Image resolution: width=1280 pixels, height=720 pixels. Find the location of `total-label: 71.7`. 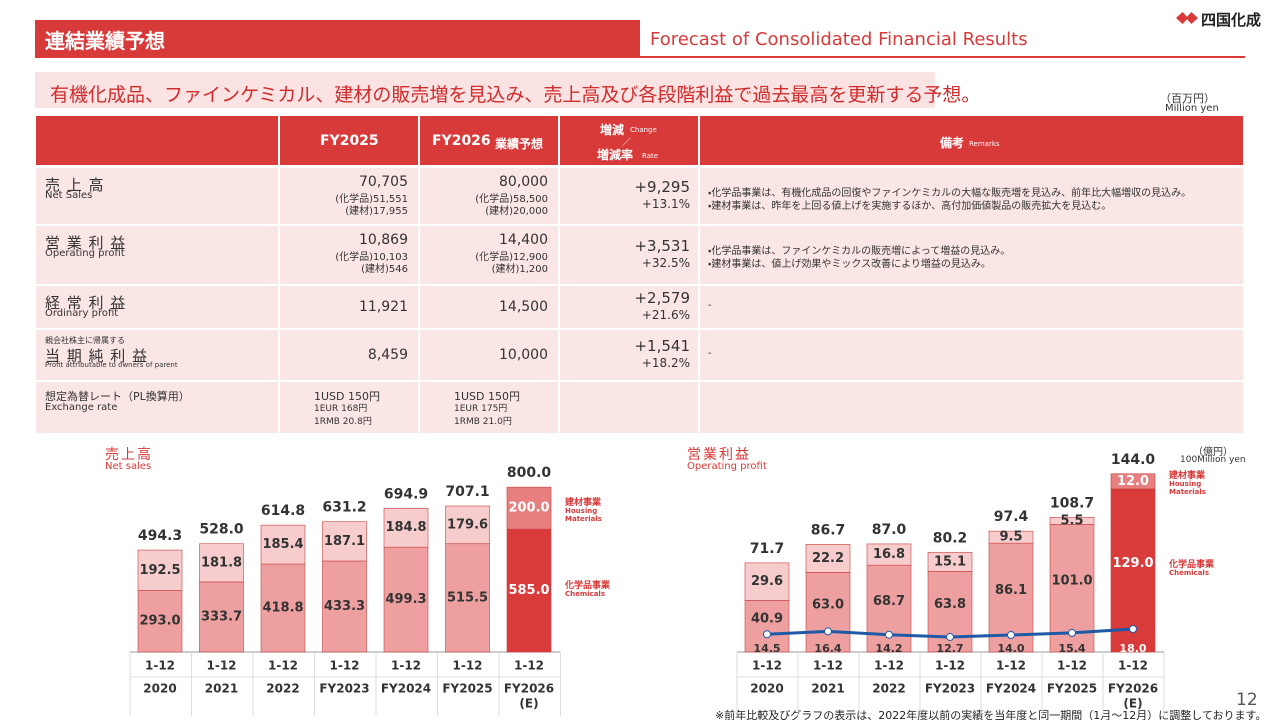

total-label: 71.7 is located at coordinates (767, 549).